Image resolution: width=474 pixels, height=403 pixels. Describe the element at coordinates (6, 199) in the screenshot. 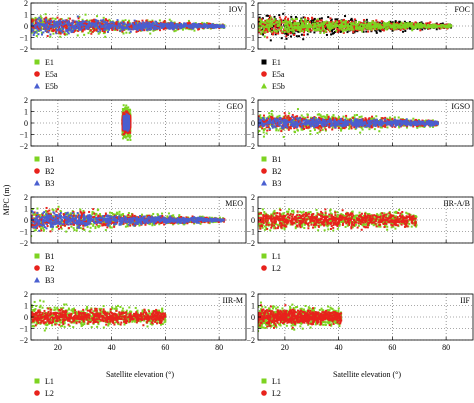

I see `y-axis-label: MPC (m)` at that location.